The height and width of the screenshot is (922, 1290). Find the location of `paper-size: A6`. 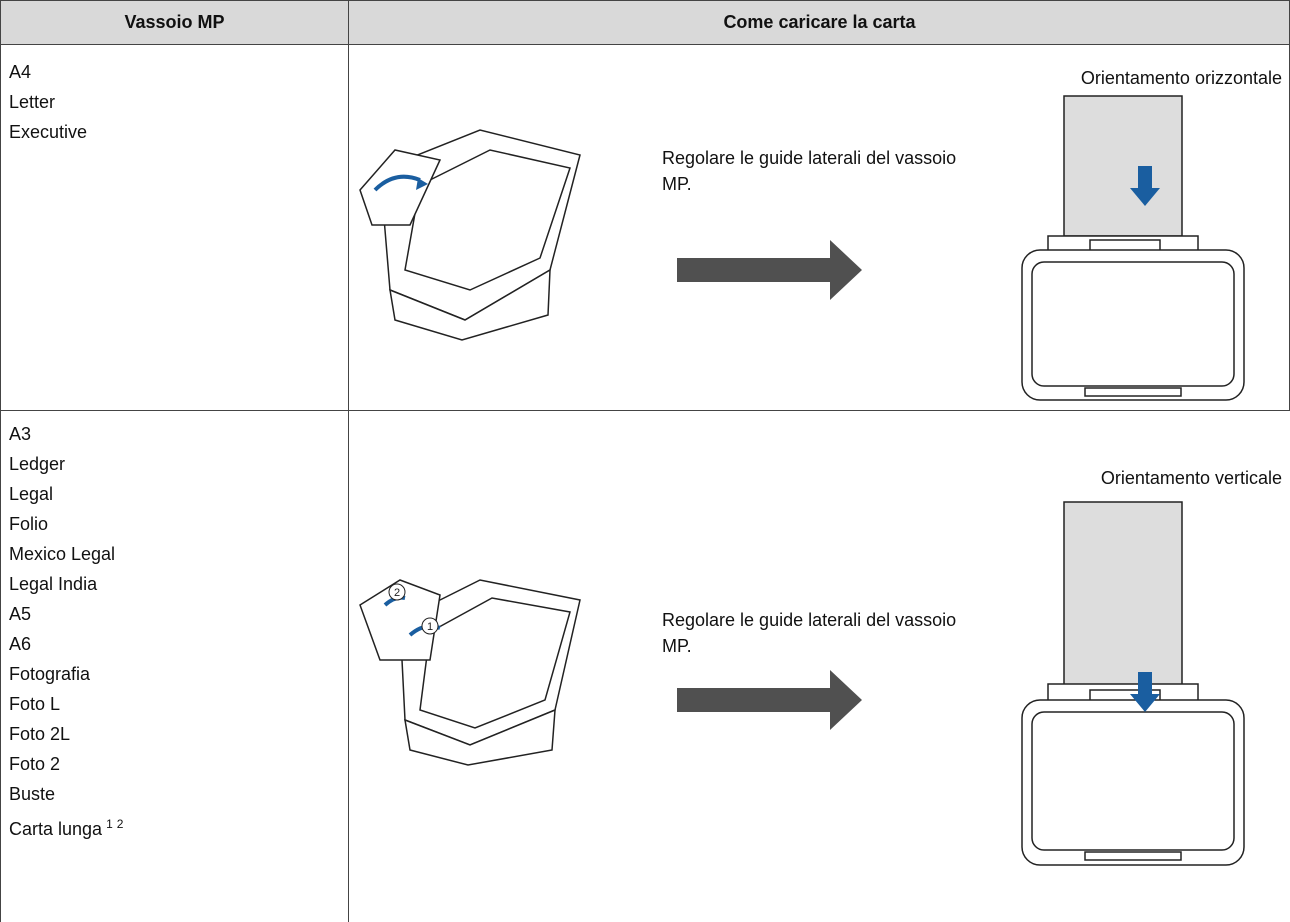

paper-size: A6 is located at coordinates (20, 644).